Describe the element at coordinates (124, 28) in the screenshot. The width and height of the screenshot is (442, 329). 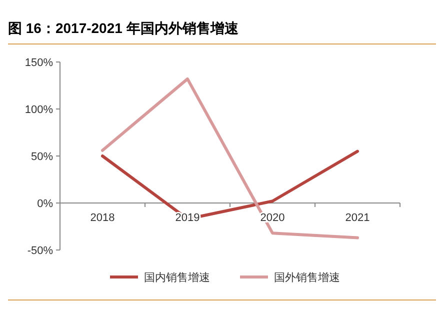
I see `chart-title: 图 16：2017-2021 年国内外销售增速` at that location.